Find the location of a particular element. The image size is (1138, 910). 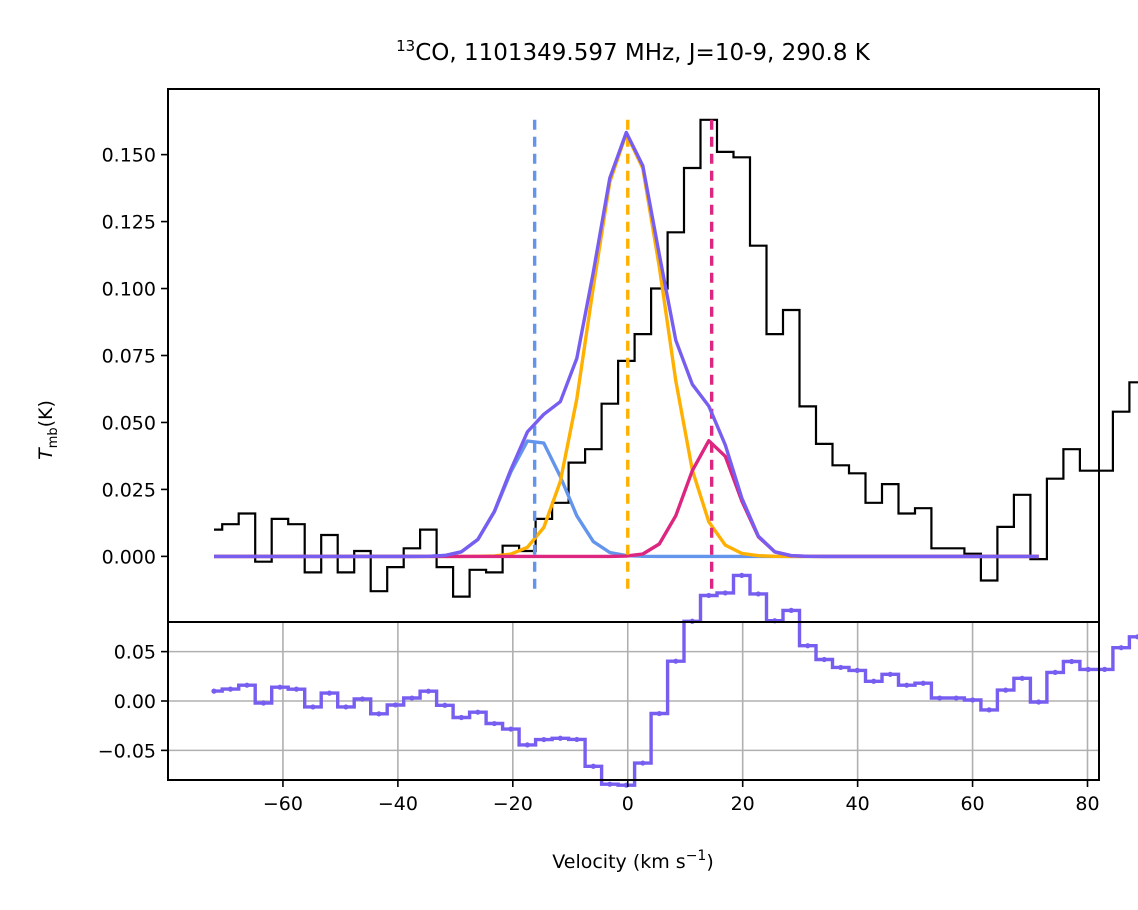

y-axis-label-unit: (K) is located at coordinates (46, 413).